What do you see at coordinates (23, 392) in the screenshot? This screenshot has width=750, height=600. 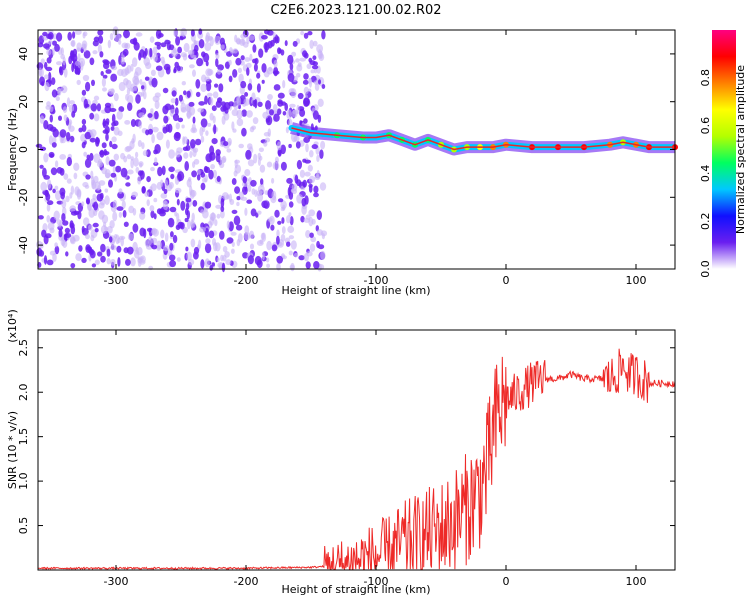 I see `y-tick-label: 2.0` at bounding box center [23, 392].